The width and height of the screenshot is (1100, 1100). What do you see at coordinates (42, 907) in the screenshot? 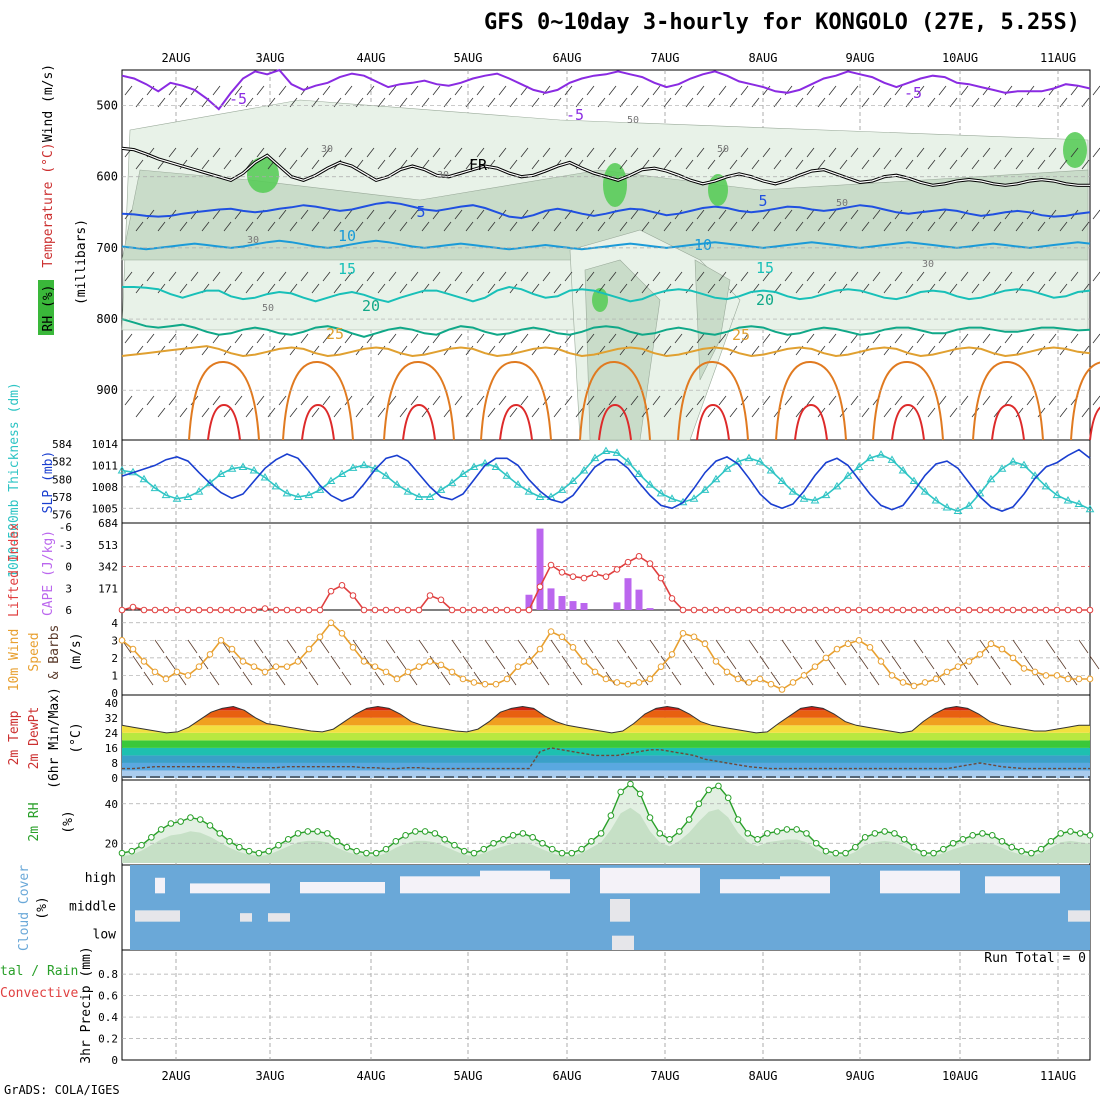
I see `cloud-label: (%)` at bounding box center [42, 907].